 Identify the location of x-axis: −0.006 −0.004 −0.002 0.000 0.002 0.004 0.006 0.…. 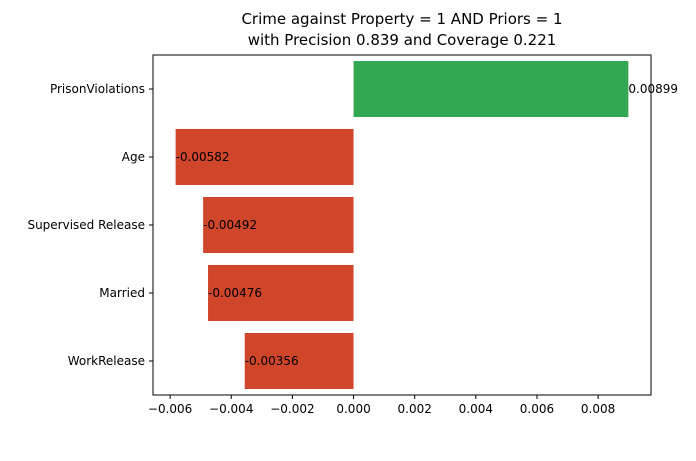
(381, 405).